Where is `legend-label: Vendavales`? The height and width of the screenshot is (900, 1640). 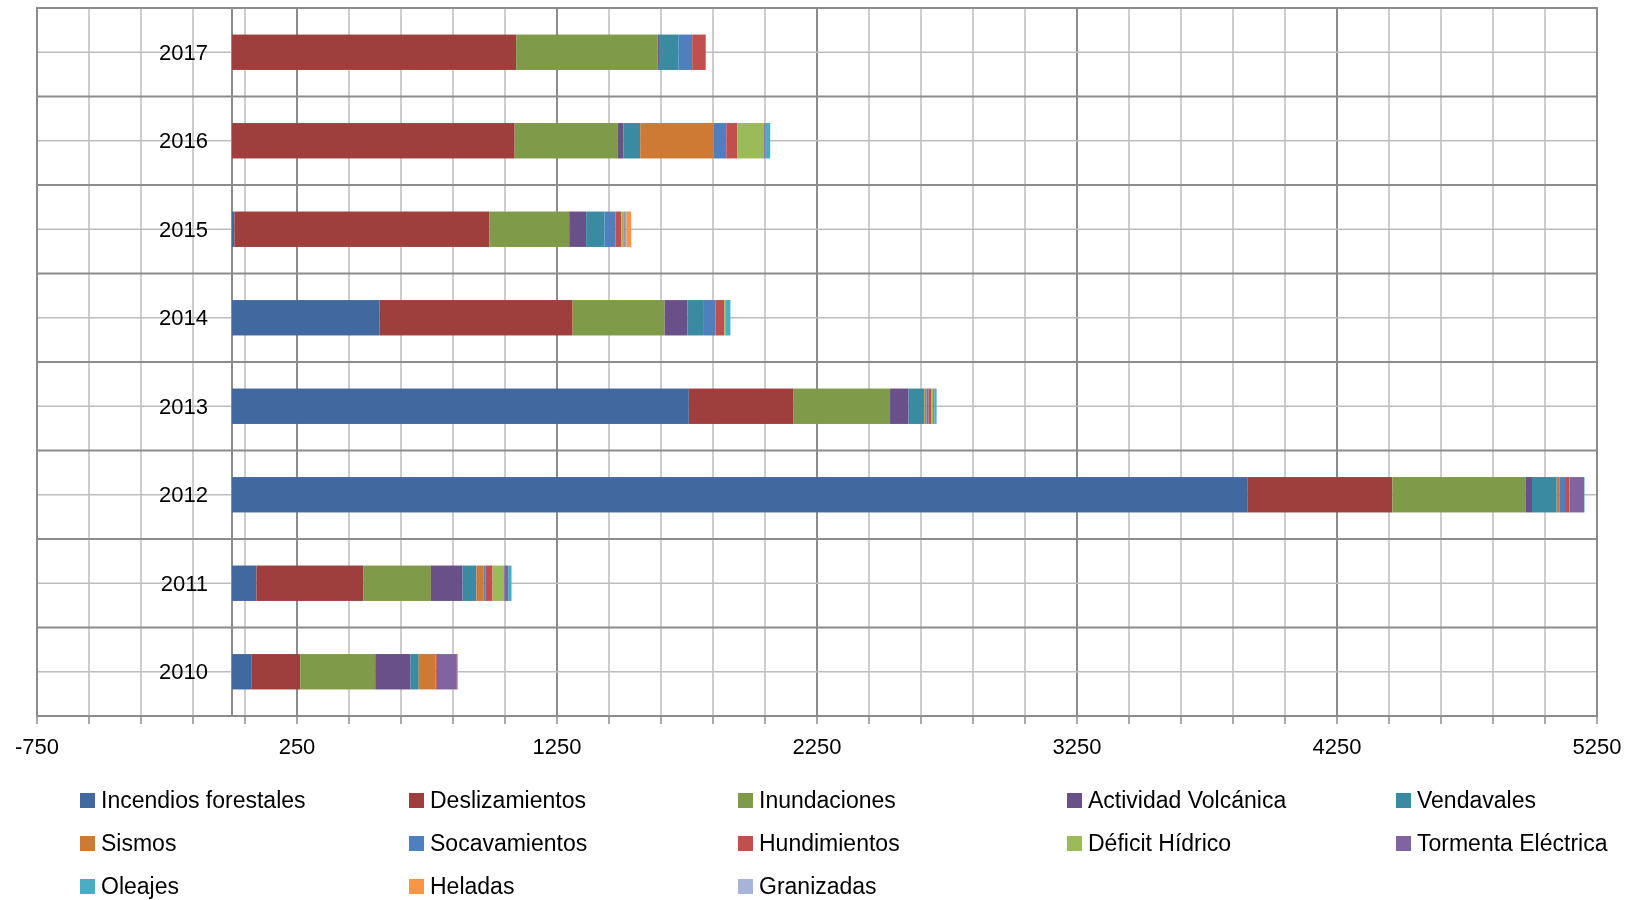
legend-label: Vendavales is located at coordinates (1476, 800).